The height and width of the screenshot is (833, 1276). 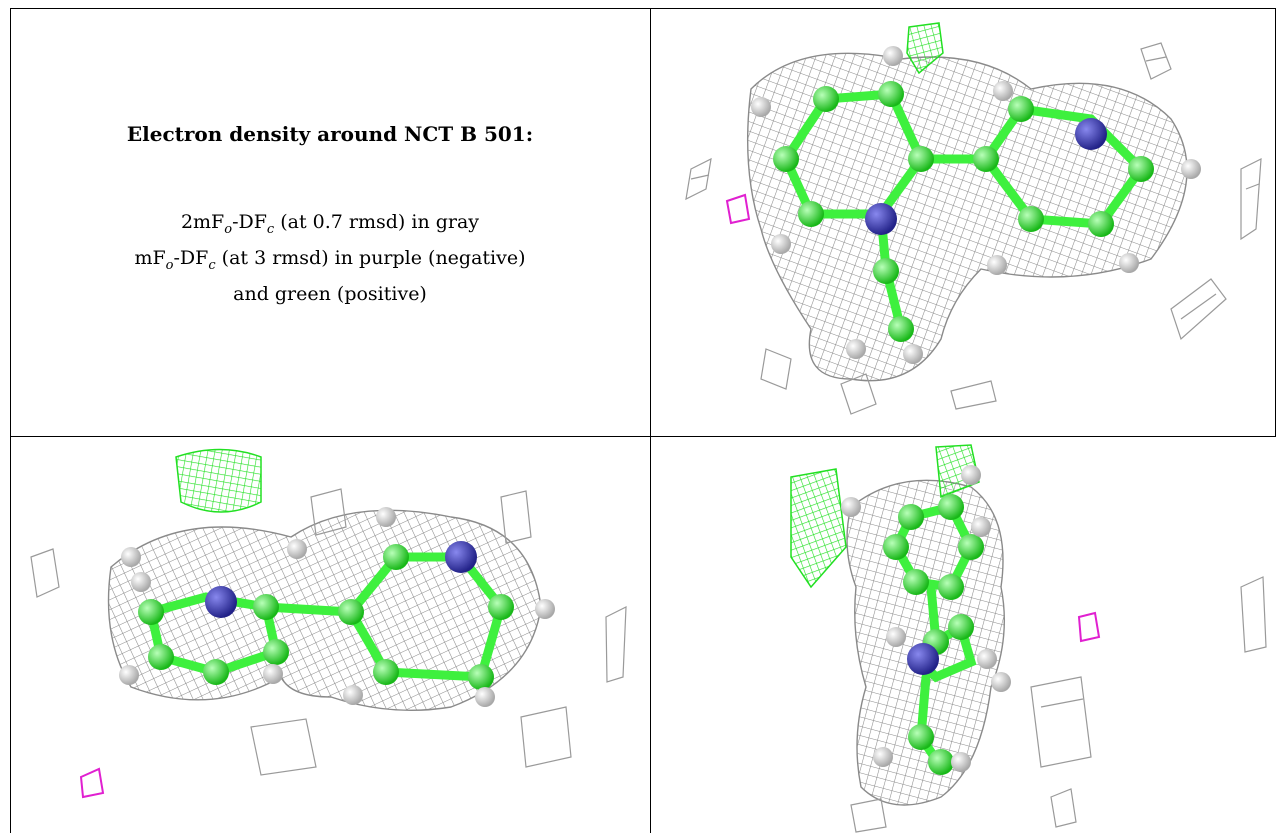 I want to click on noise-mesh, so click(x=1058, y=704).